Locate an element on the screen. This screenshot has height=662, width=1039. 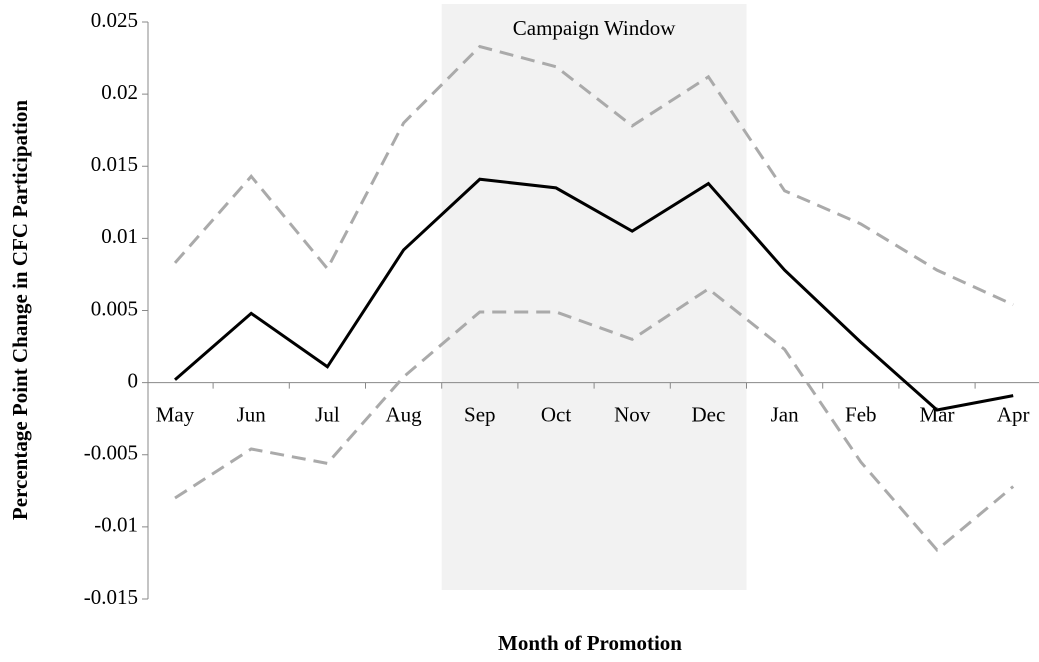
y-tick-label: -0.01 is located at coordinates (116, 525).